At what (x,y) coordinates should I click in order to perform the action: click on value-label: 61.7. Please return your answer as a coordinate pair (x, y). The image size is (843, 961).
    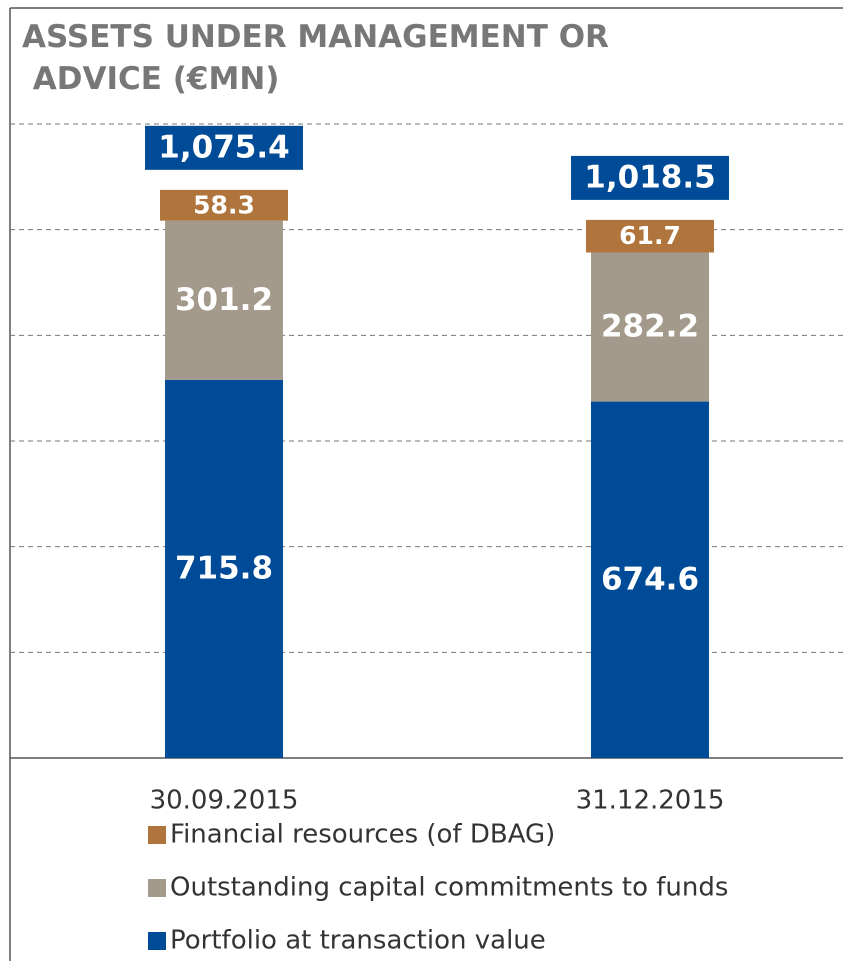
    Looking at the image, I should click on (650, 235).